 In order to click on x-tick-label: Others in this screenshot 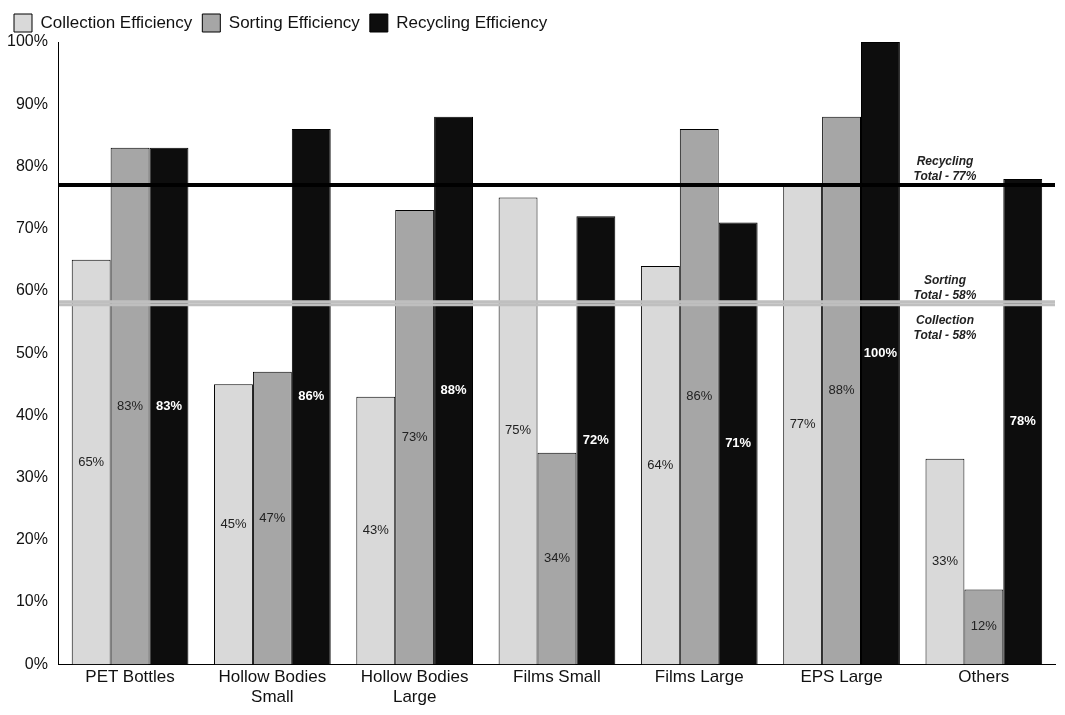, I will do `click(984, 677)`.